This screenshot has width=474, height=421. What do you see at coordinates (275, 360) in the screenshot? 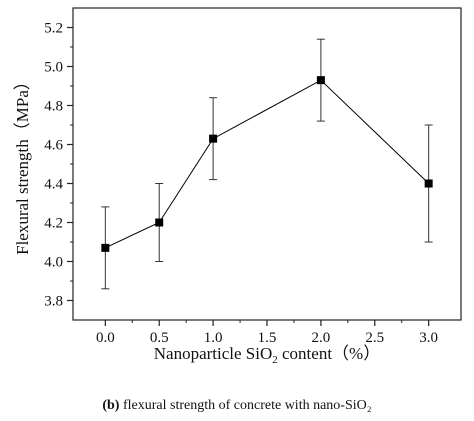
I see `x-axis-title-subscript: 2` at bounding box center [275, 360].